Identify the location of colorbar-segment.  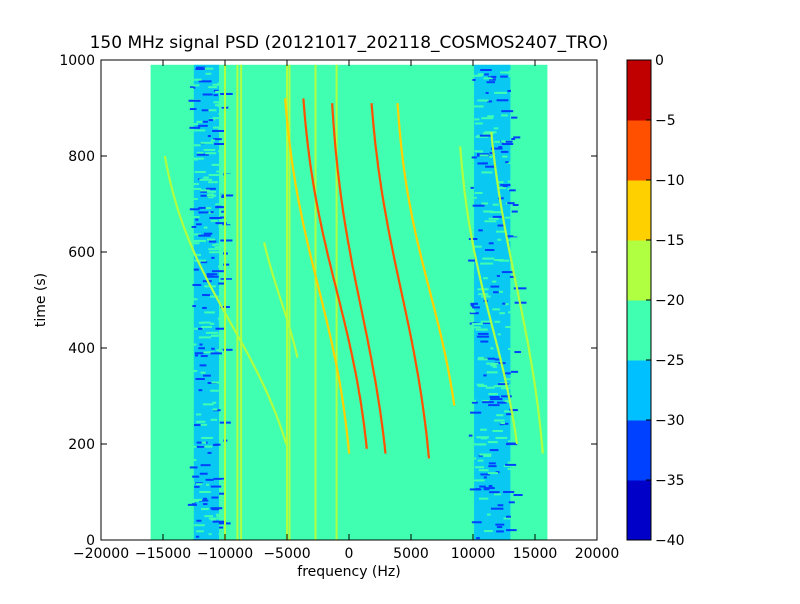
(639, 330).